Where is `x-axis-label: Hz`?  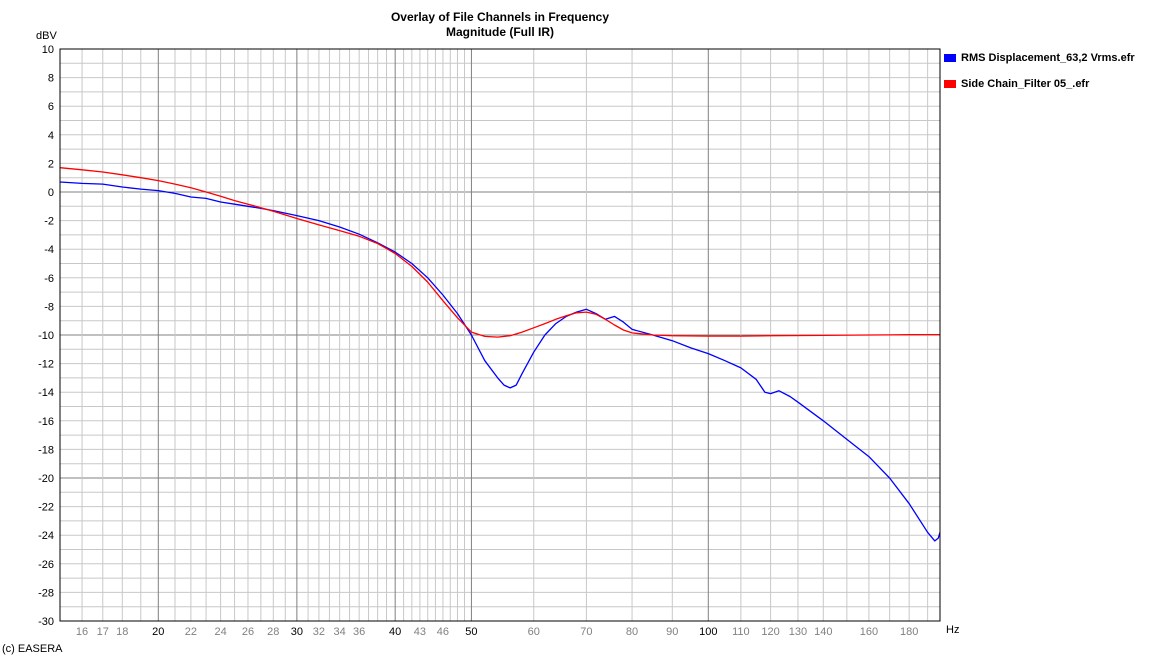
x-axis-label: Hz is located at coordinates (953, 630).